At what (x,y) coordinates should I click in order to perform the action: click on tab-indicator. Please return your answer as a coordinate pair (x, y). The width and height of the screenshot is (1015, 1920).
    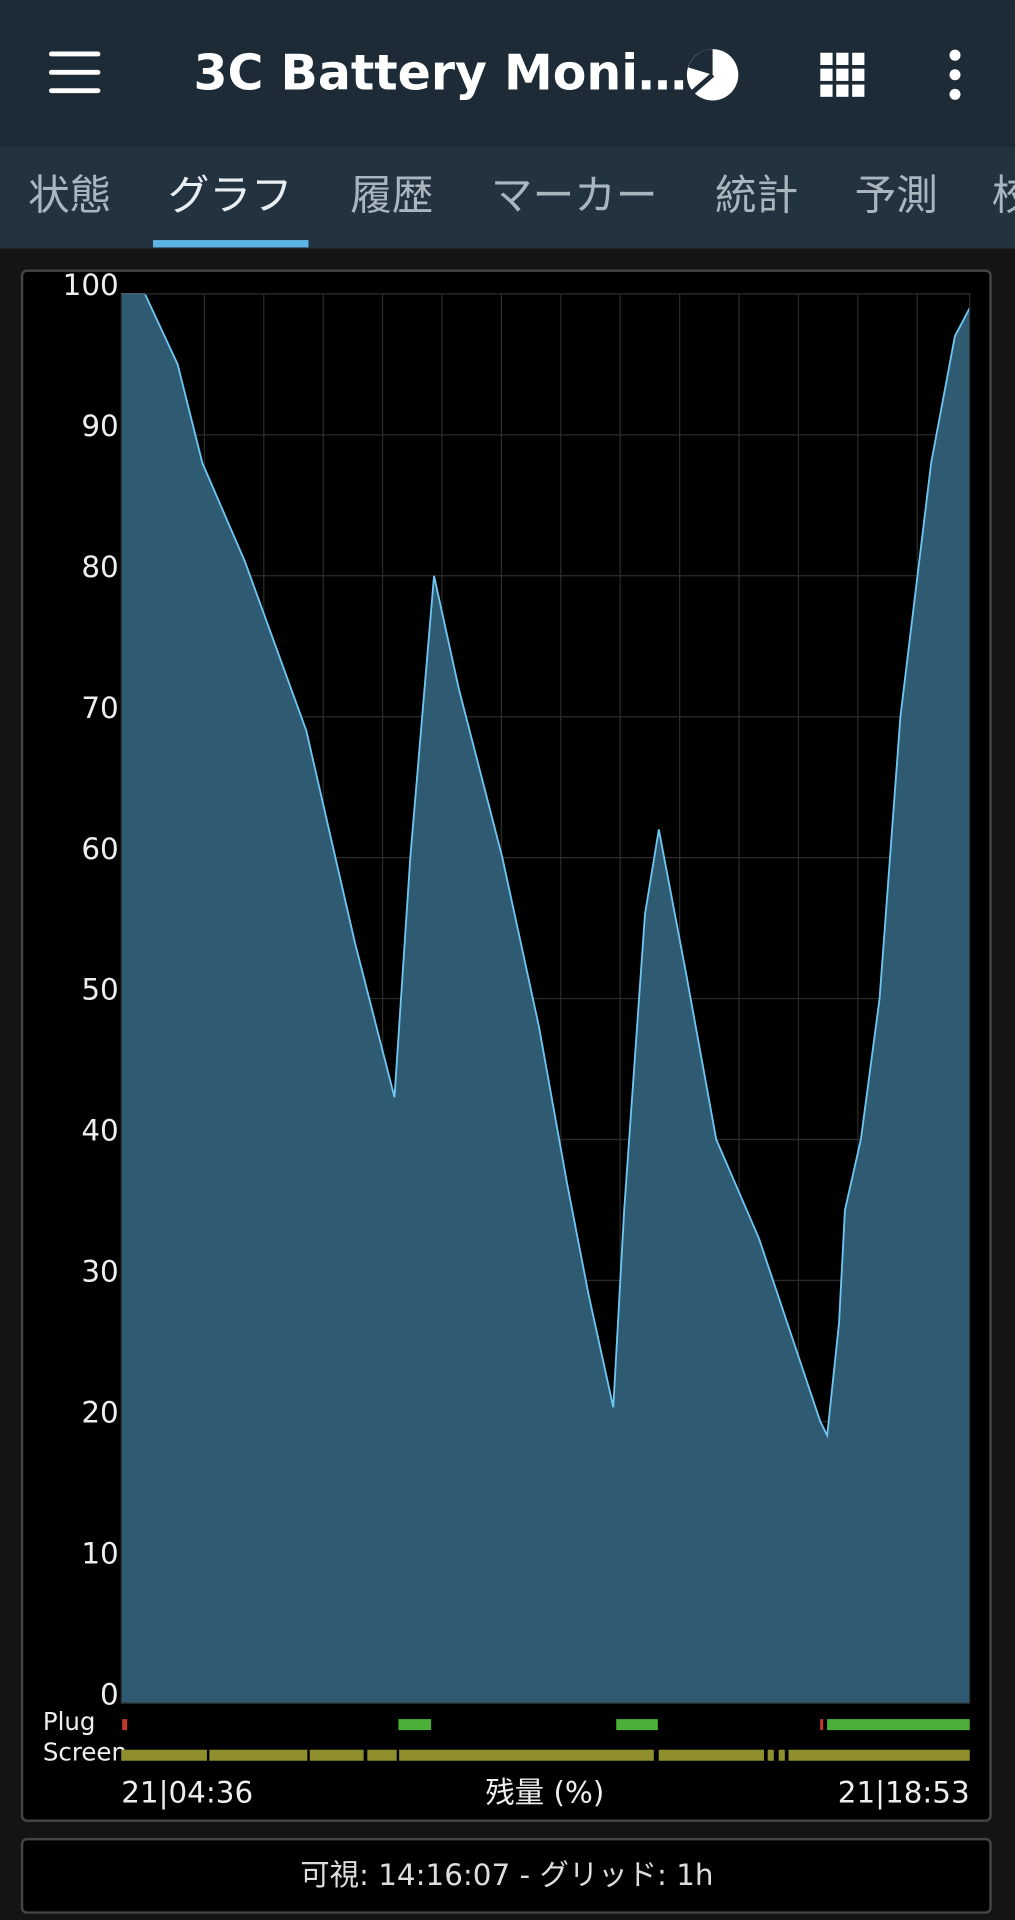
    Looking at the image, I should click on (231, 244).